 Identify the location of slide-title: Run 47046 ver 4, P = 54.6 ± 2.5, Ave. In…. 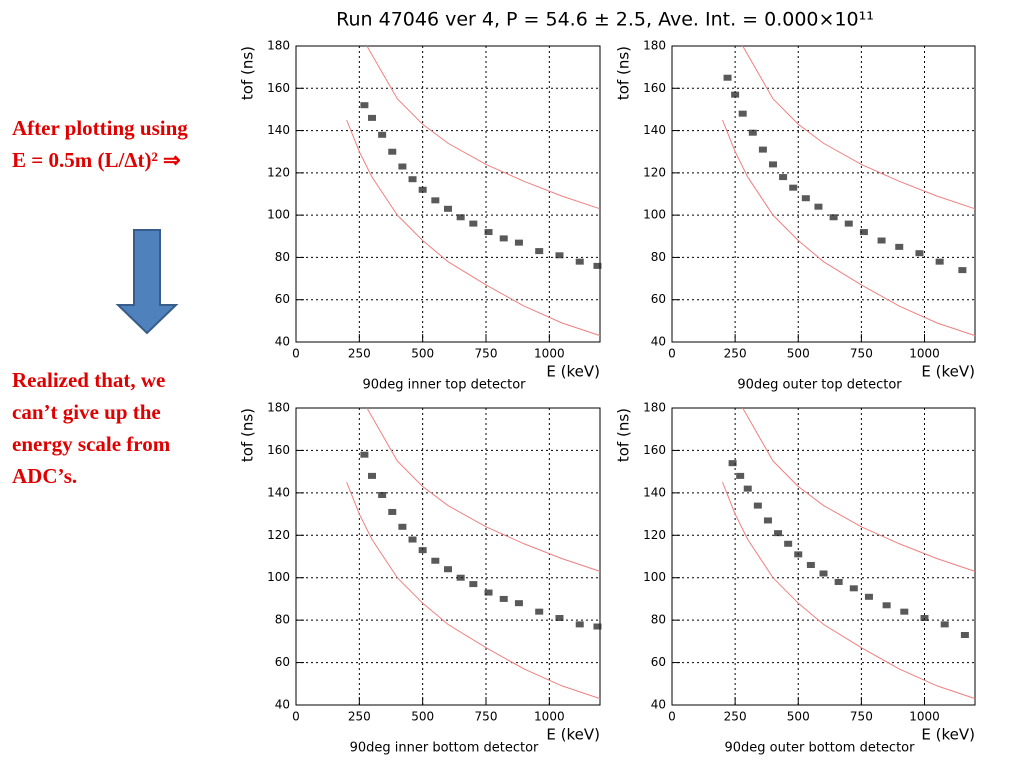
(605, 20).